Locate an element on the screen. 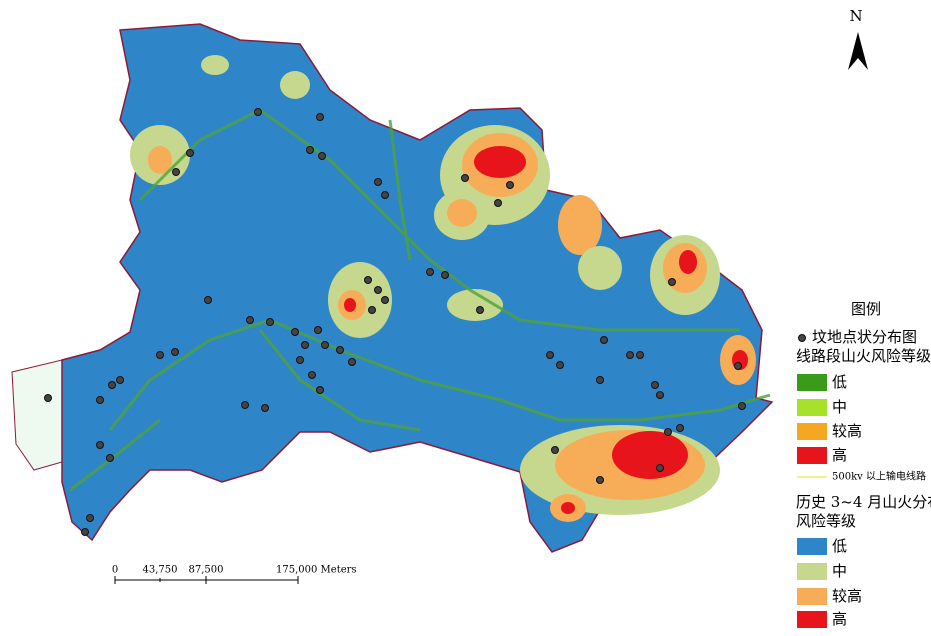 The width and height of the screenshot is (931, 636). scale-label: 43,750 is located at coordinates (160, 570).